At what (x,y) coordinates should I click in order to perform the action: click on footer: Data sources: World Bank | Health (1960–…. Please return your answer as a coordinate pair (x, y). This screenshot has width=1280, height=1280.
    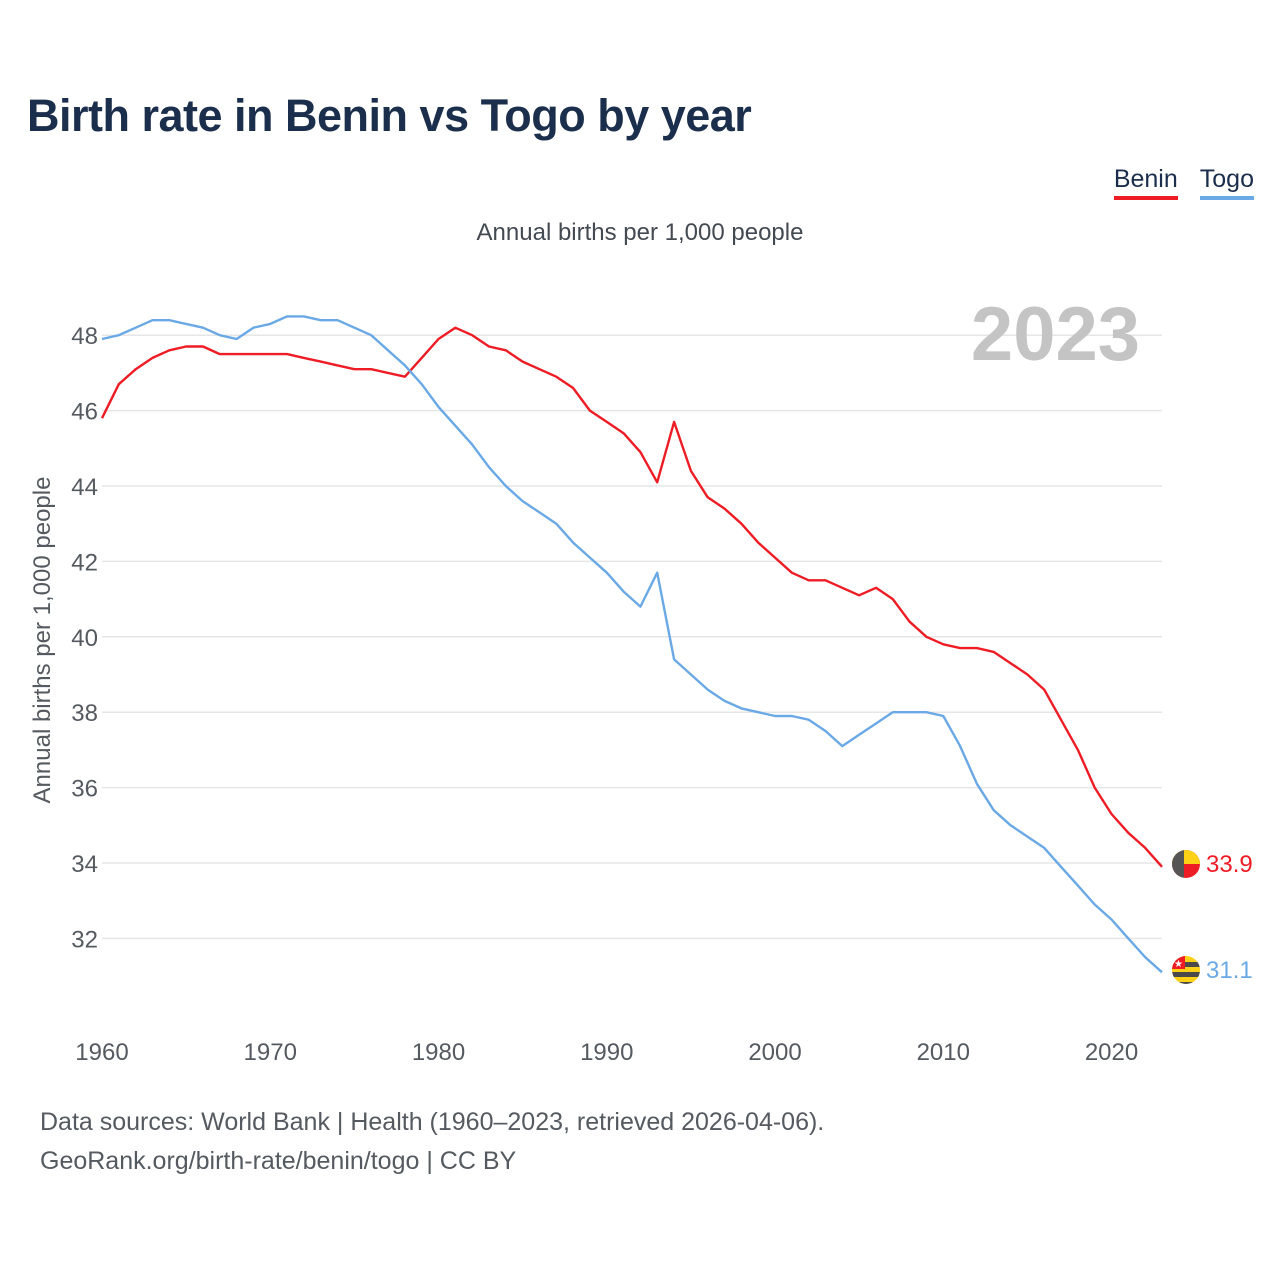
    Looking at the image, I should click on (432, 1142).